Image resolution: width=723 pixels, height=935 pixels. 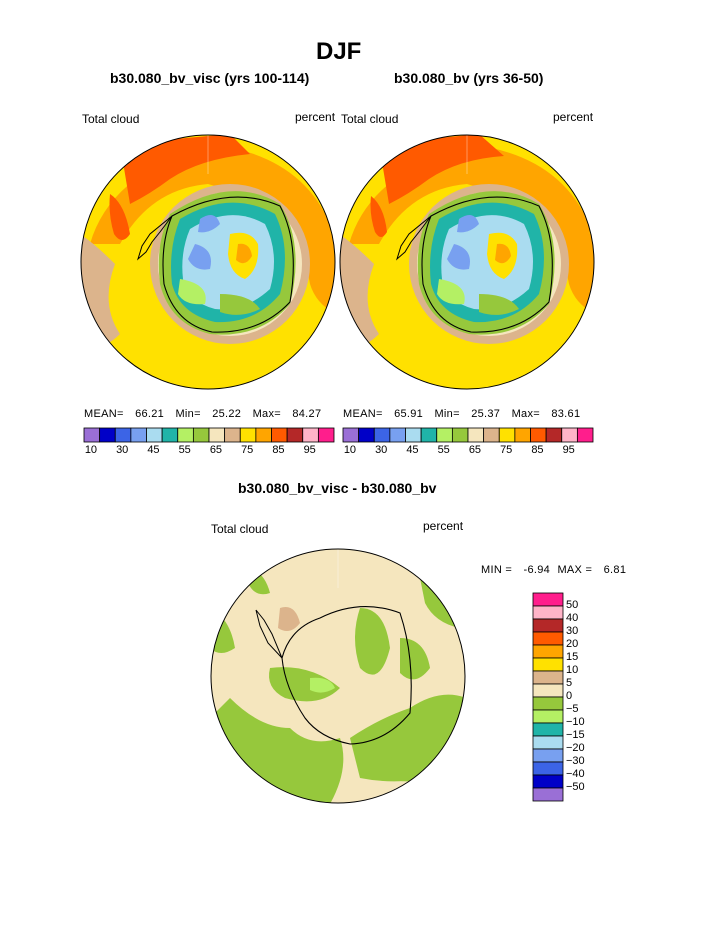 I want to click on colorbar-tick-label: 30, so click(x=381, y=450).